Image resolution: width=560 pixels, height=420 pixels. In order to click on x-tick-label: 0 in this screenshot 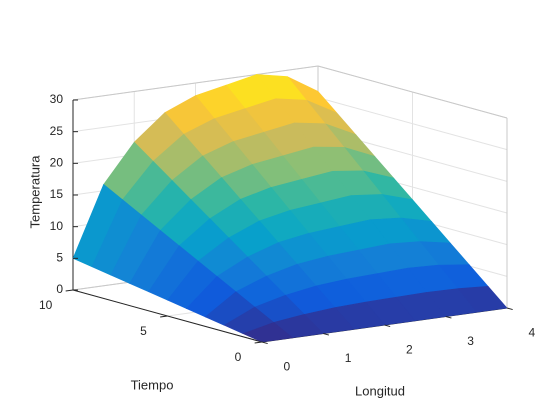, I will do `click(287, 366)`.